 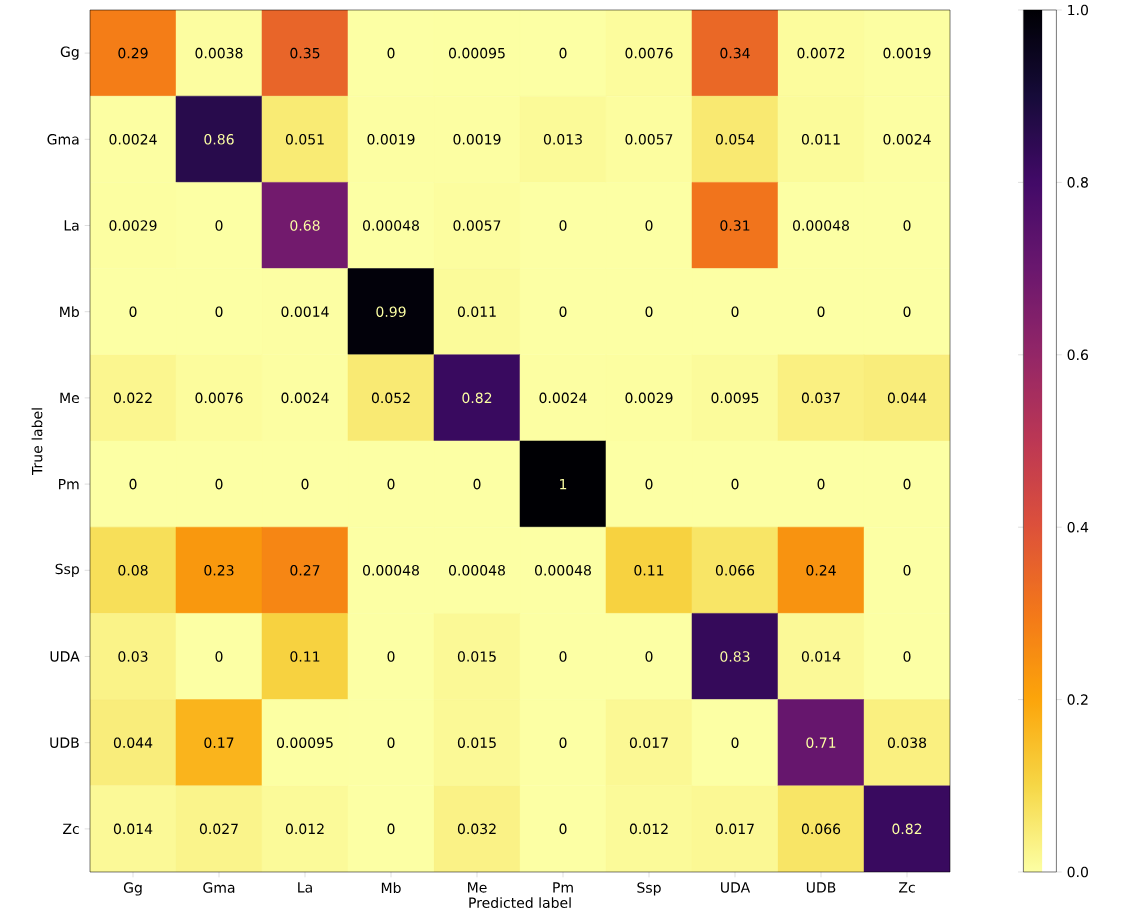 What do you see at coordinates (476, 829) in the screenshot?
I see `data-label: 0.032` at bounding box center [476, 829].